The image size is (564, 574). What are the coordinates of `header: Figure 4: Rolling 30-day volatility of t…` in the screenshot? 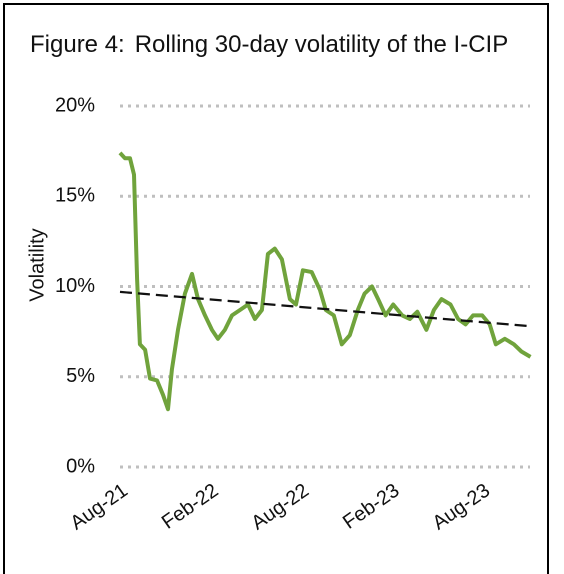 It's located at (275, 45).